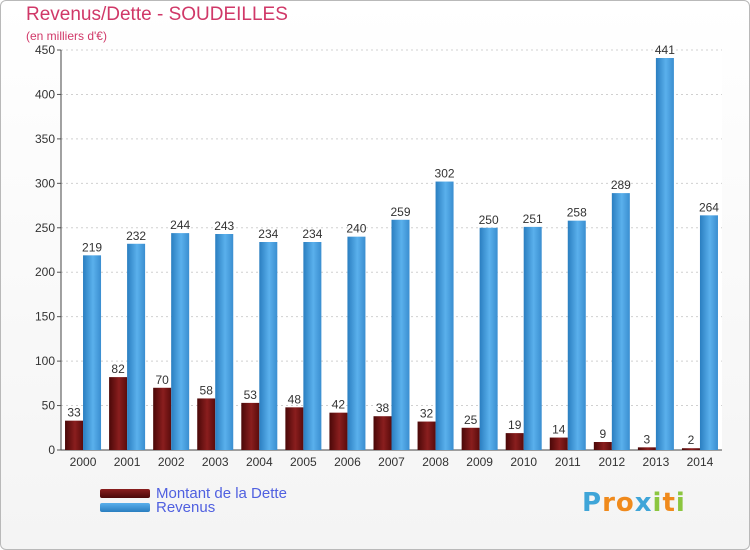 The width and height of the screenshot is (750, 550). Describe the element at coordinates (339, 405) in the screenshot. I see `data-label-debt: 42` at that location.